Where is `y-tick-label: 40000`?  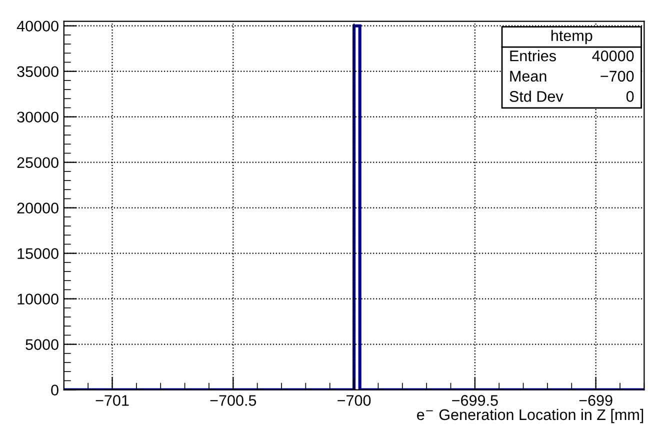 y-tick-label: 40000 is located at coordinates (37, 26).